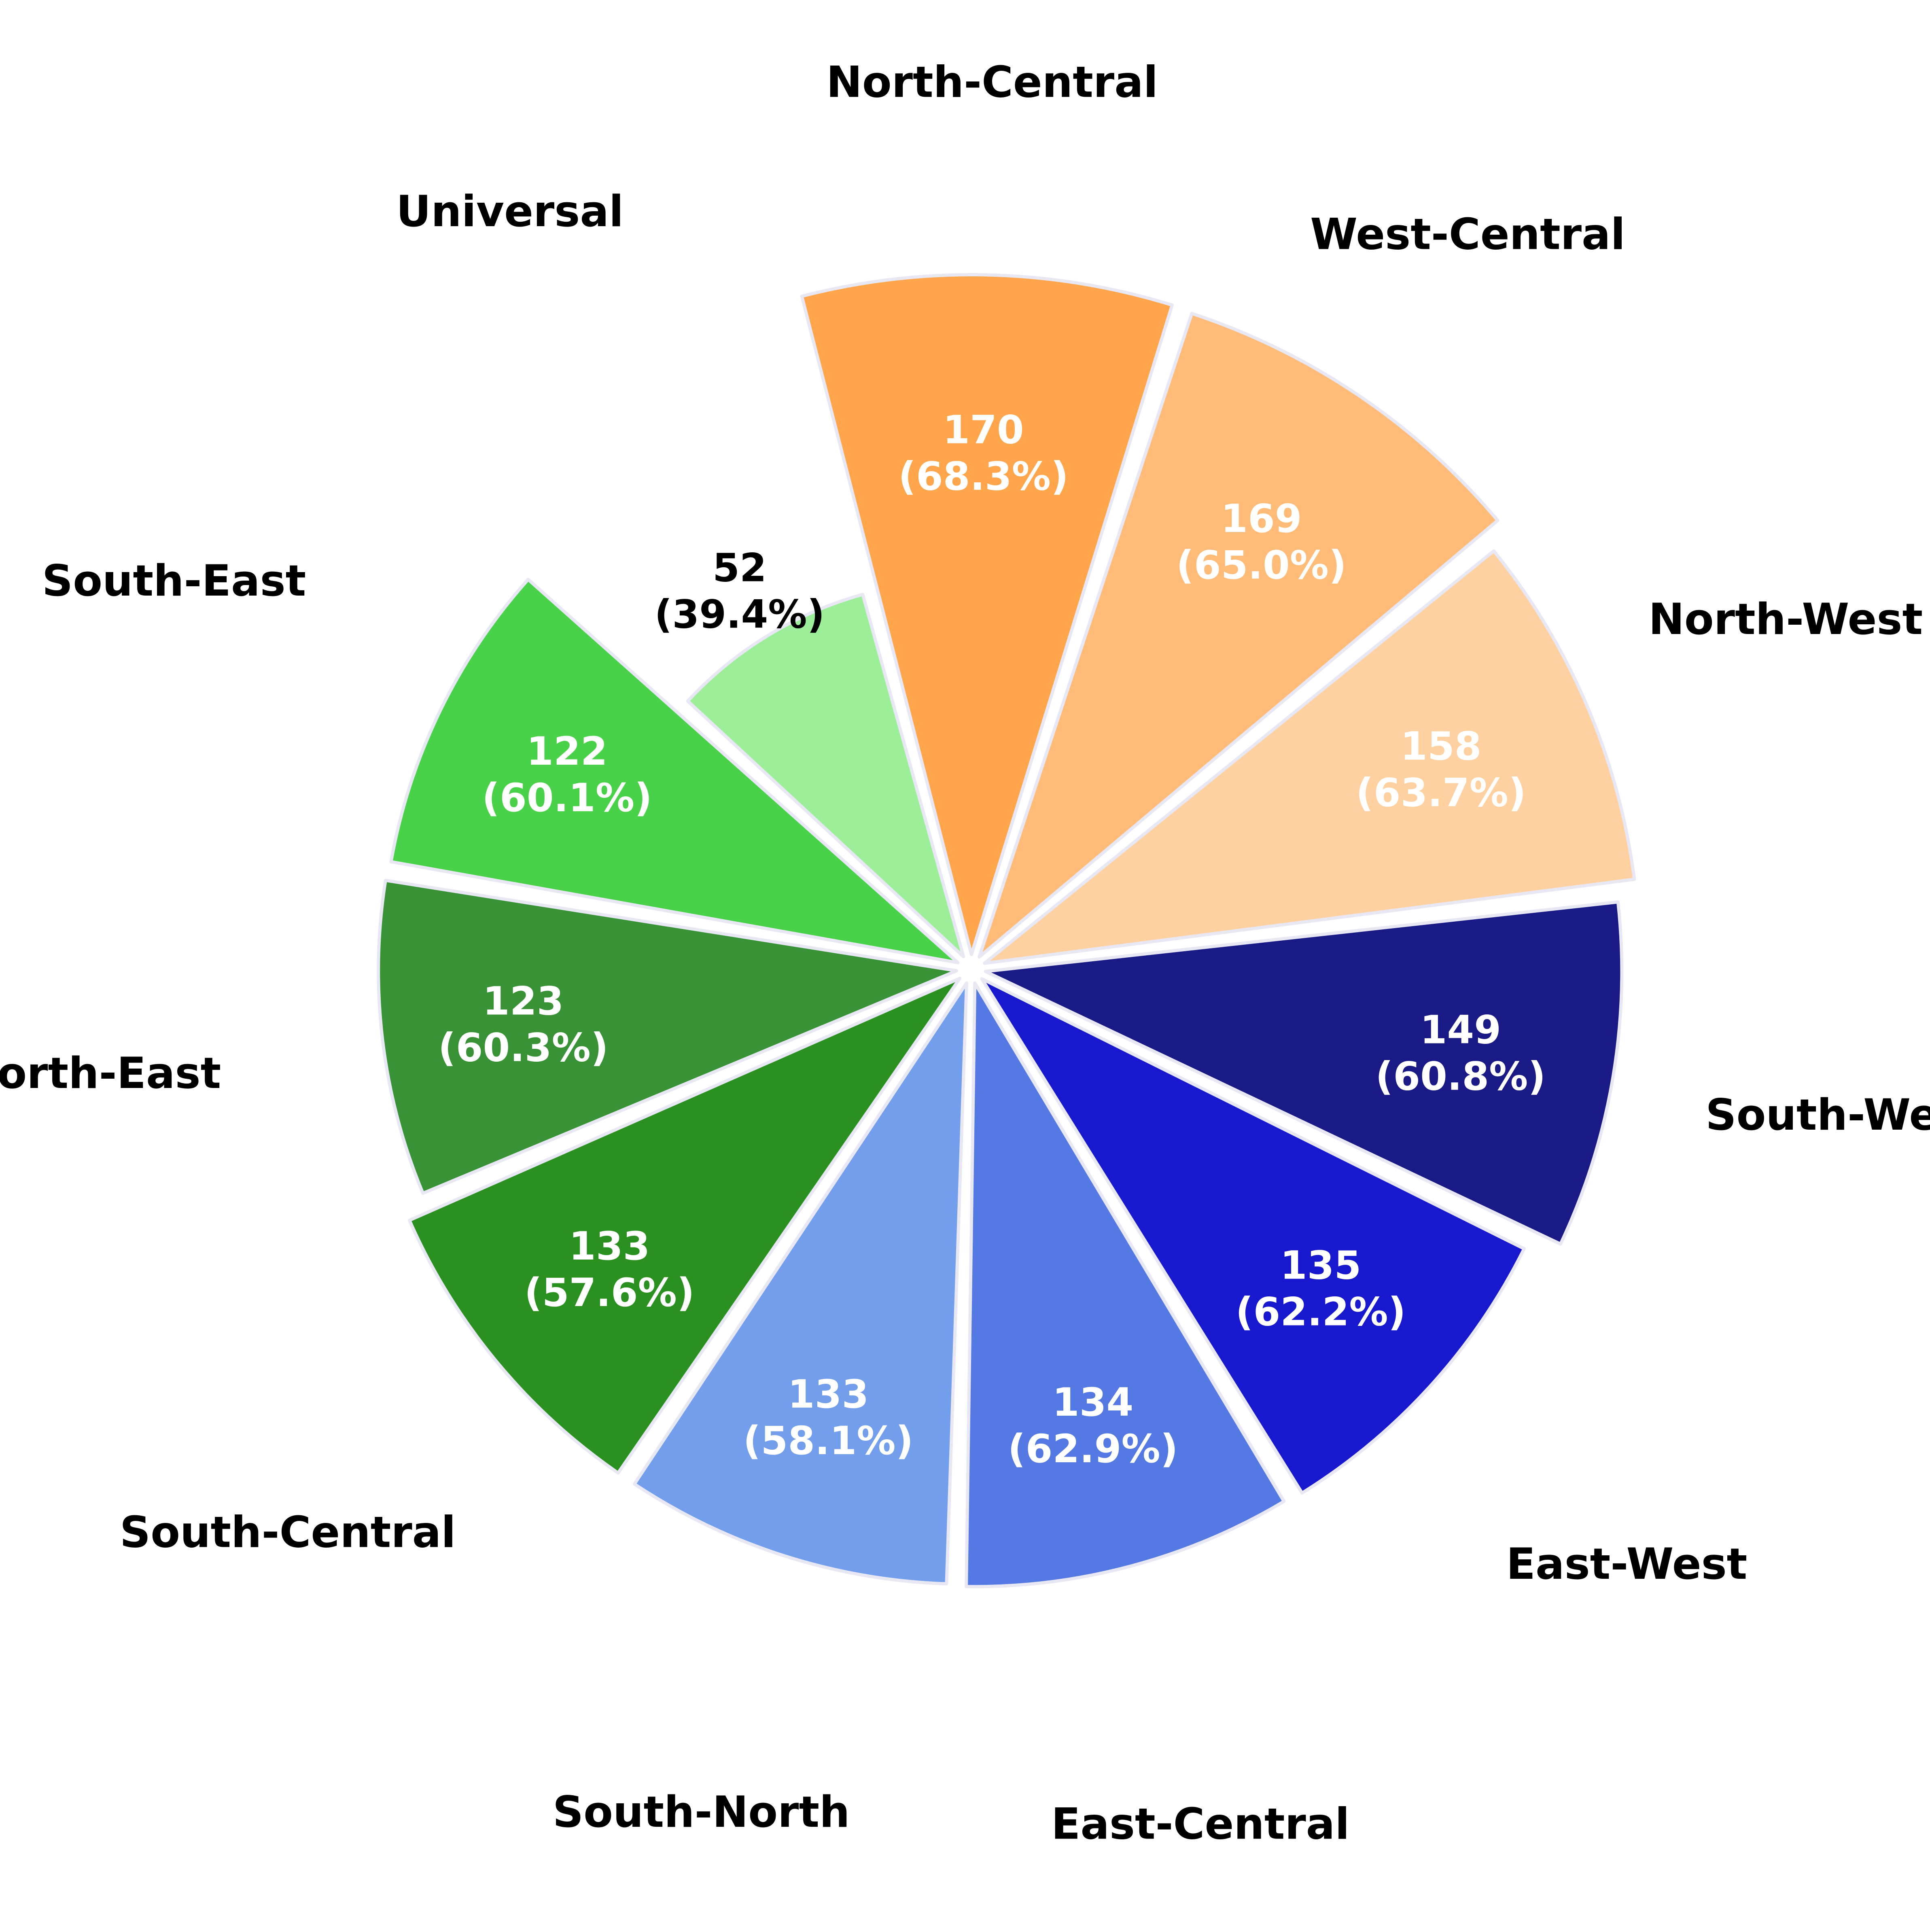  Describe the element at coordinates (1441, 770) in the screenshot. I see `value-label-north-west: 158 (63.7%)` at that location.